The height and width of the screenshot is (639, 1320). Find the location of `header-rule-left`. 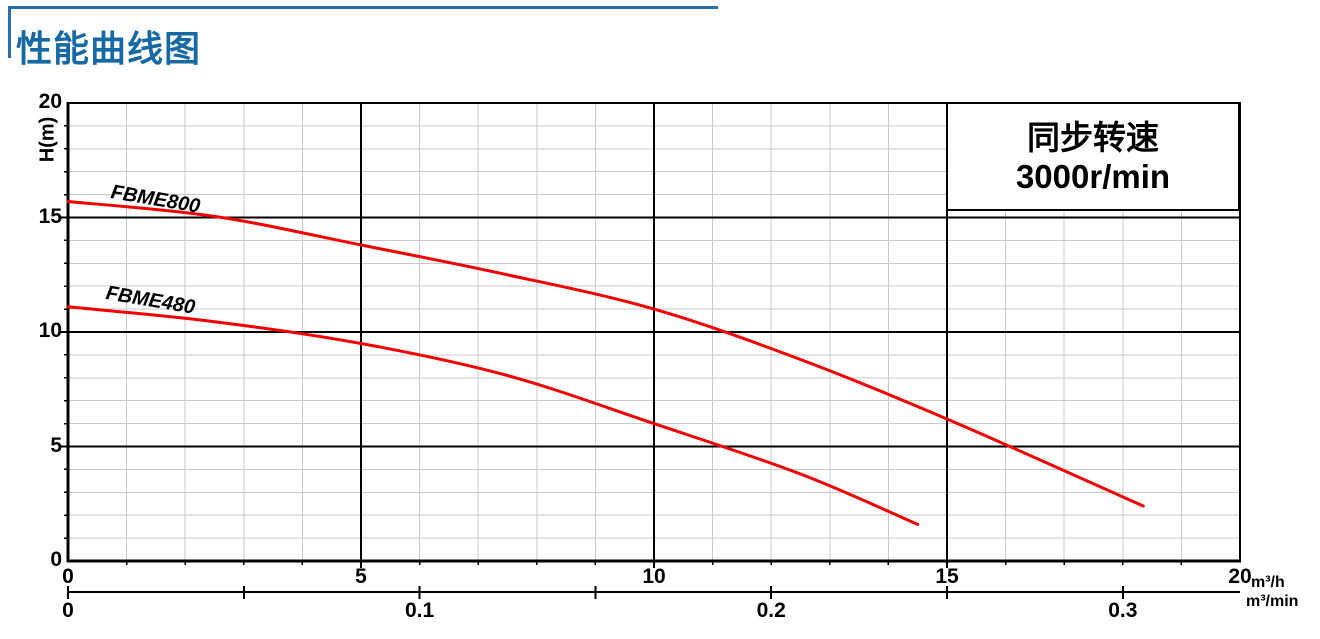

header-rule-left is located at coordinates (9, 32).